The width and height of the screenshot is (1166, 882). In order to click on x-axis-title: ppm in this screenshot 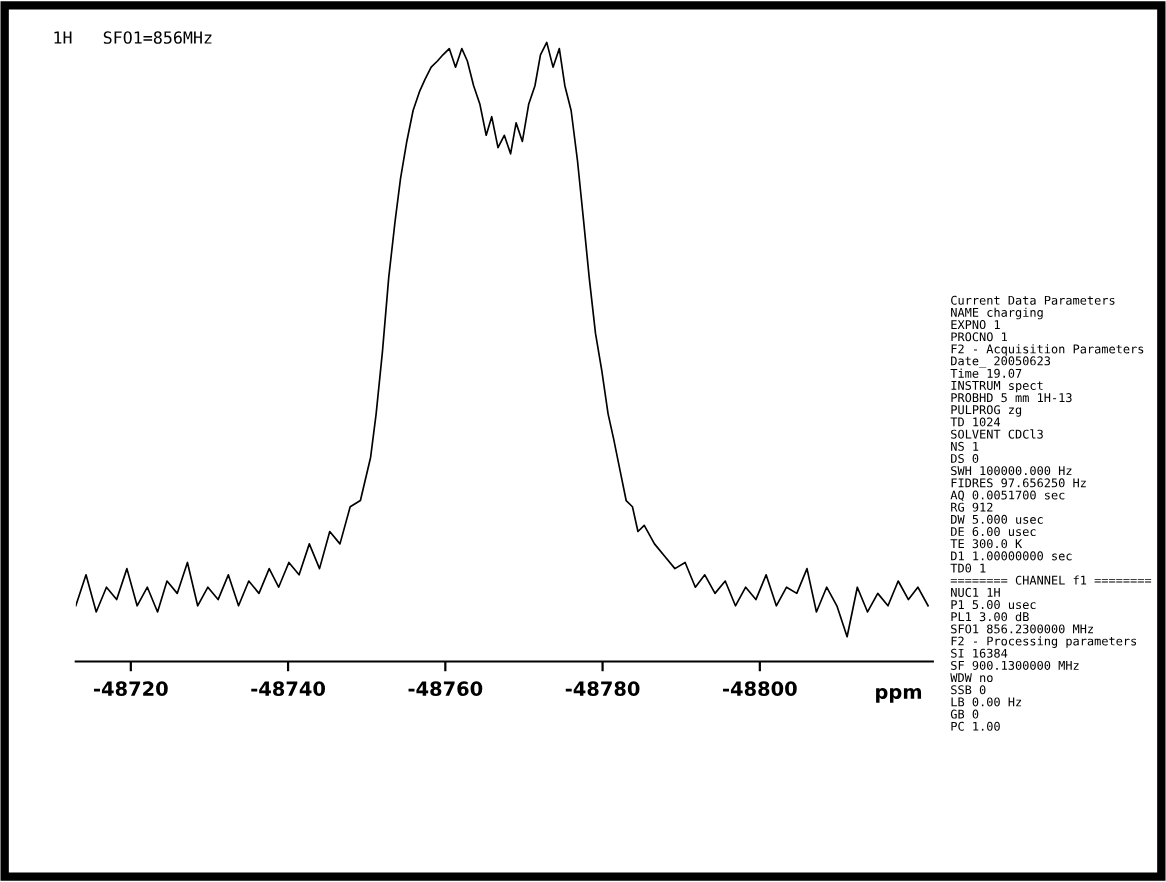, I will do `click(899, 695)`.